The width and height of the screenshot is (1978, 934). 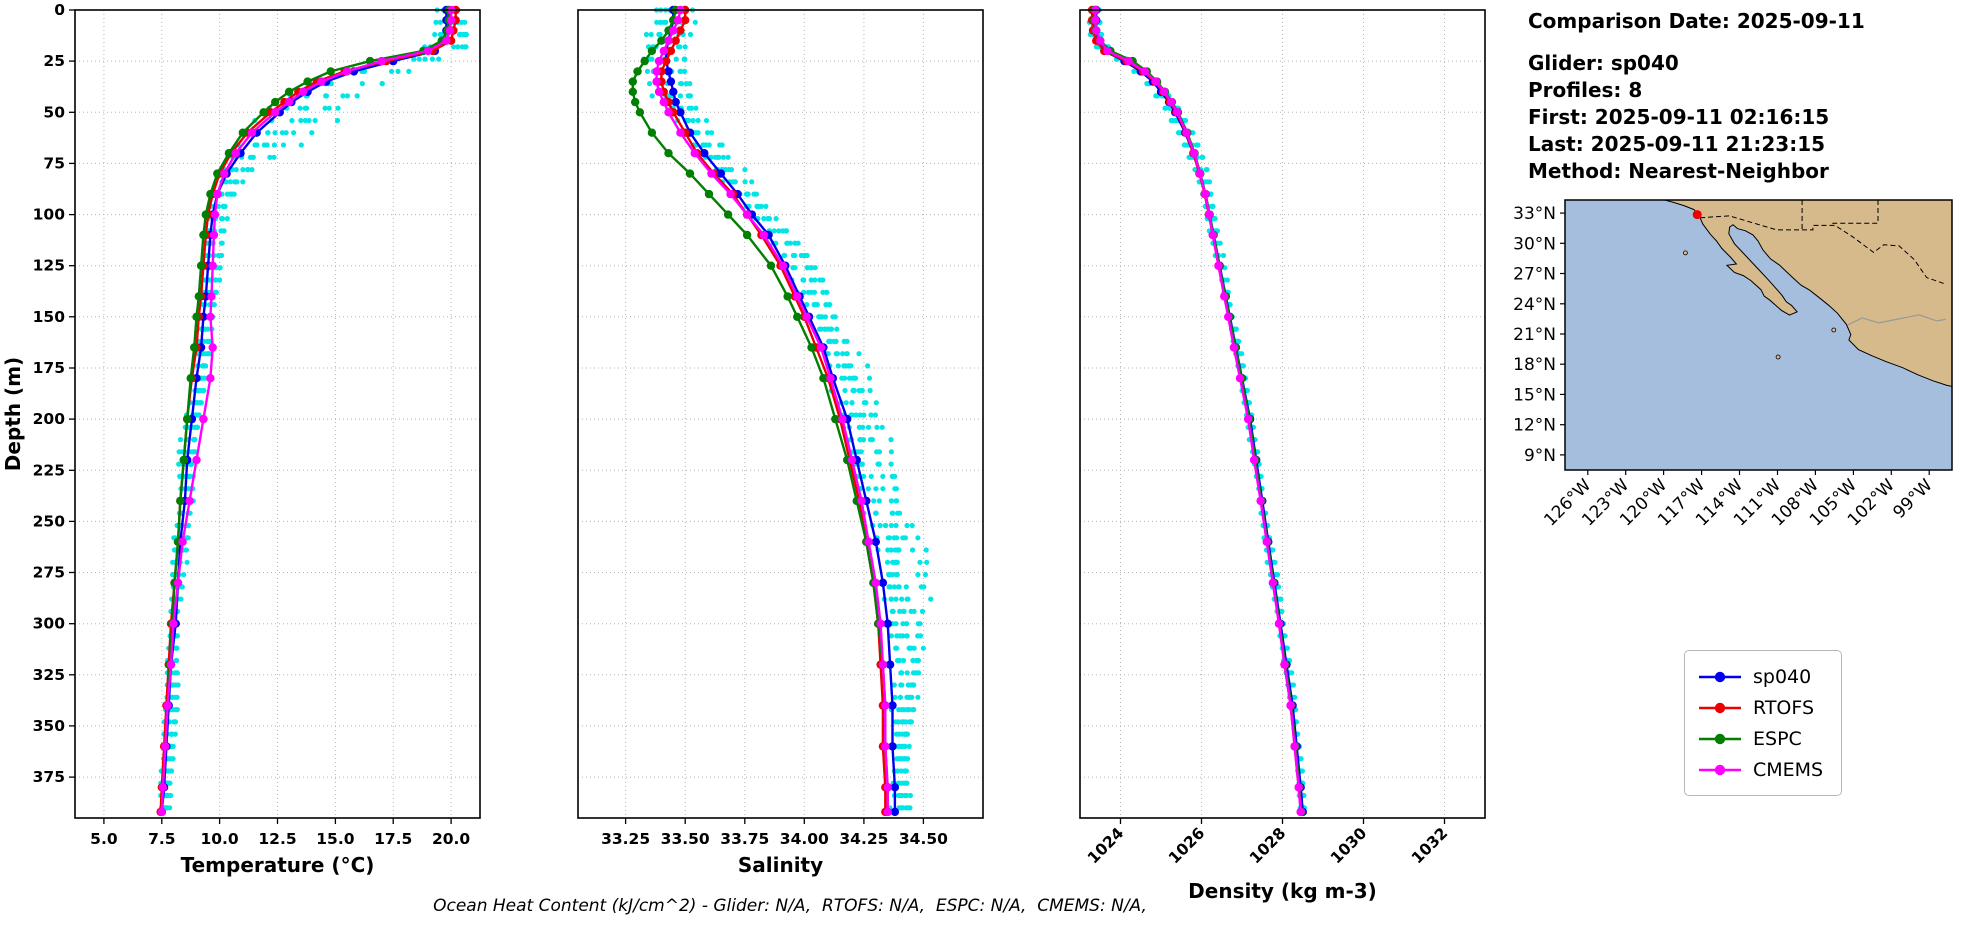 I want to click on svg-text: 21°N, so click(x=1534, y=335).